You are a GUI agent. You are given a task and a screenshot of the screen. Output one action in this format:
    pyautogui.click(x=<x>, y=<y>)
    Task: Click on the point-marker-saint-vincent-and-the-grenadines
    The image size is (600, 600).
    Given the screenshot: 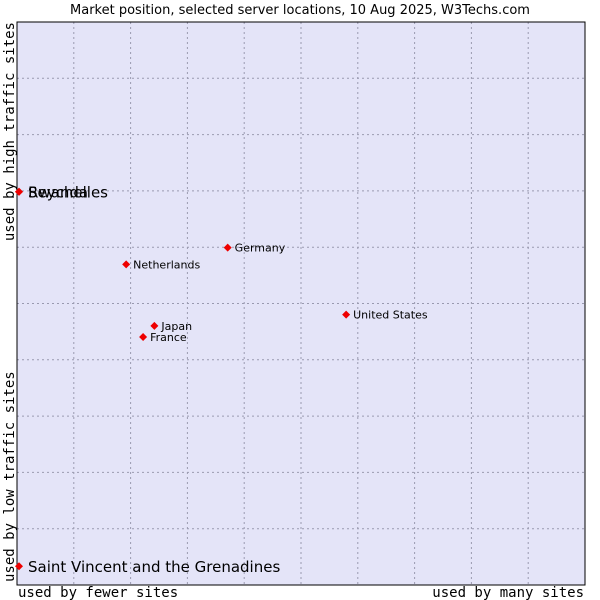 What is the action you would take?
    pyautogui.click(x=19, y=566)
    